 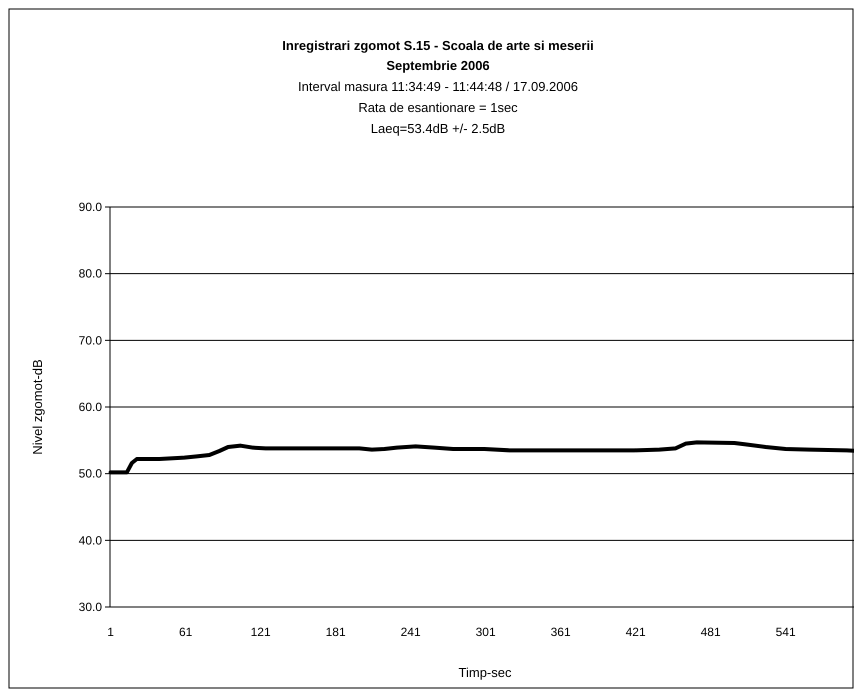 I want to click on y-tick-label: 80.0, so click(x=90, y=273).